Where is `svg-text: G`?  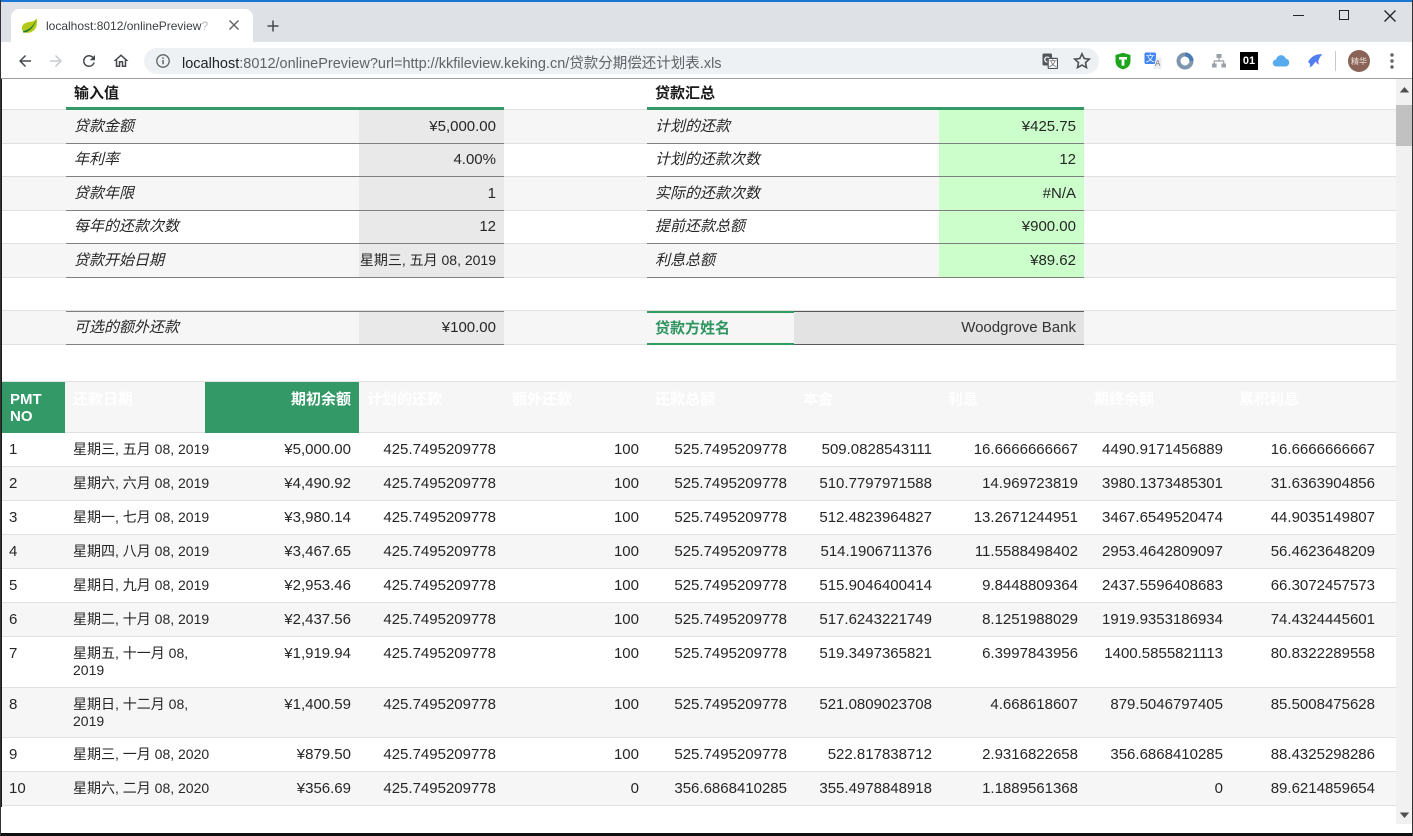 svg-text: G is located at coordinates (1047, 60).